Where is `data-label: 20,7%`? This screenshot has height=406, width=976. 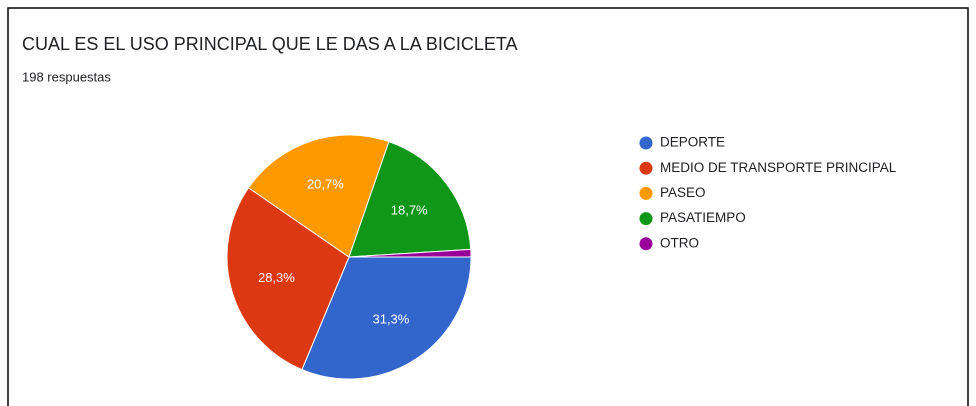
data-label: 20,7% is located at coordinates (325, 184).